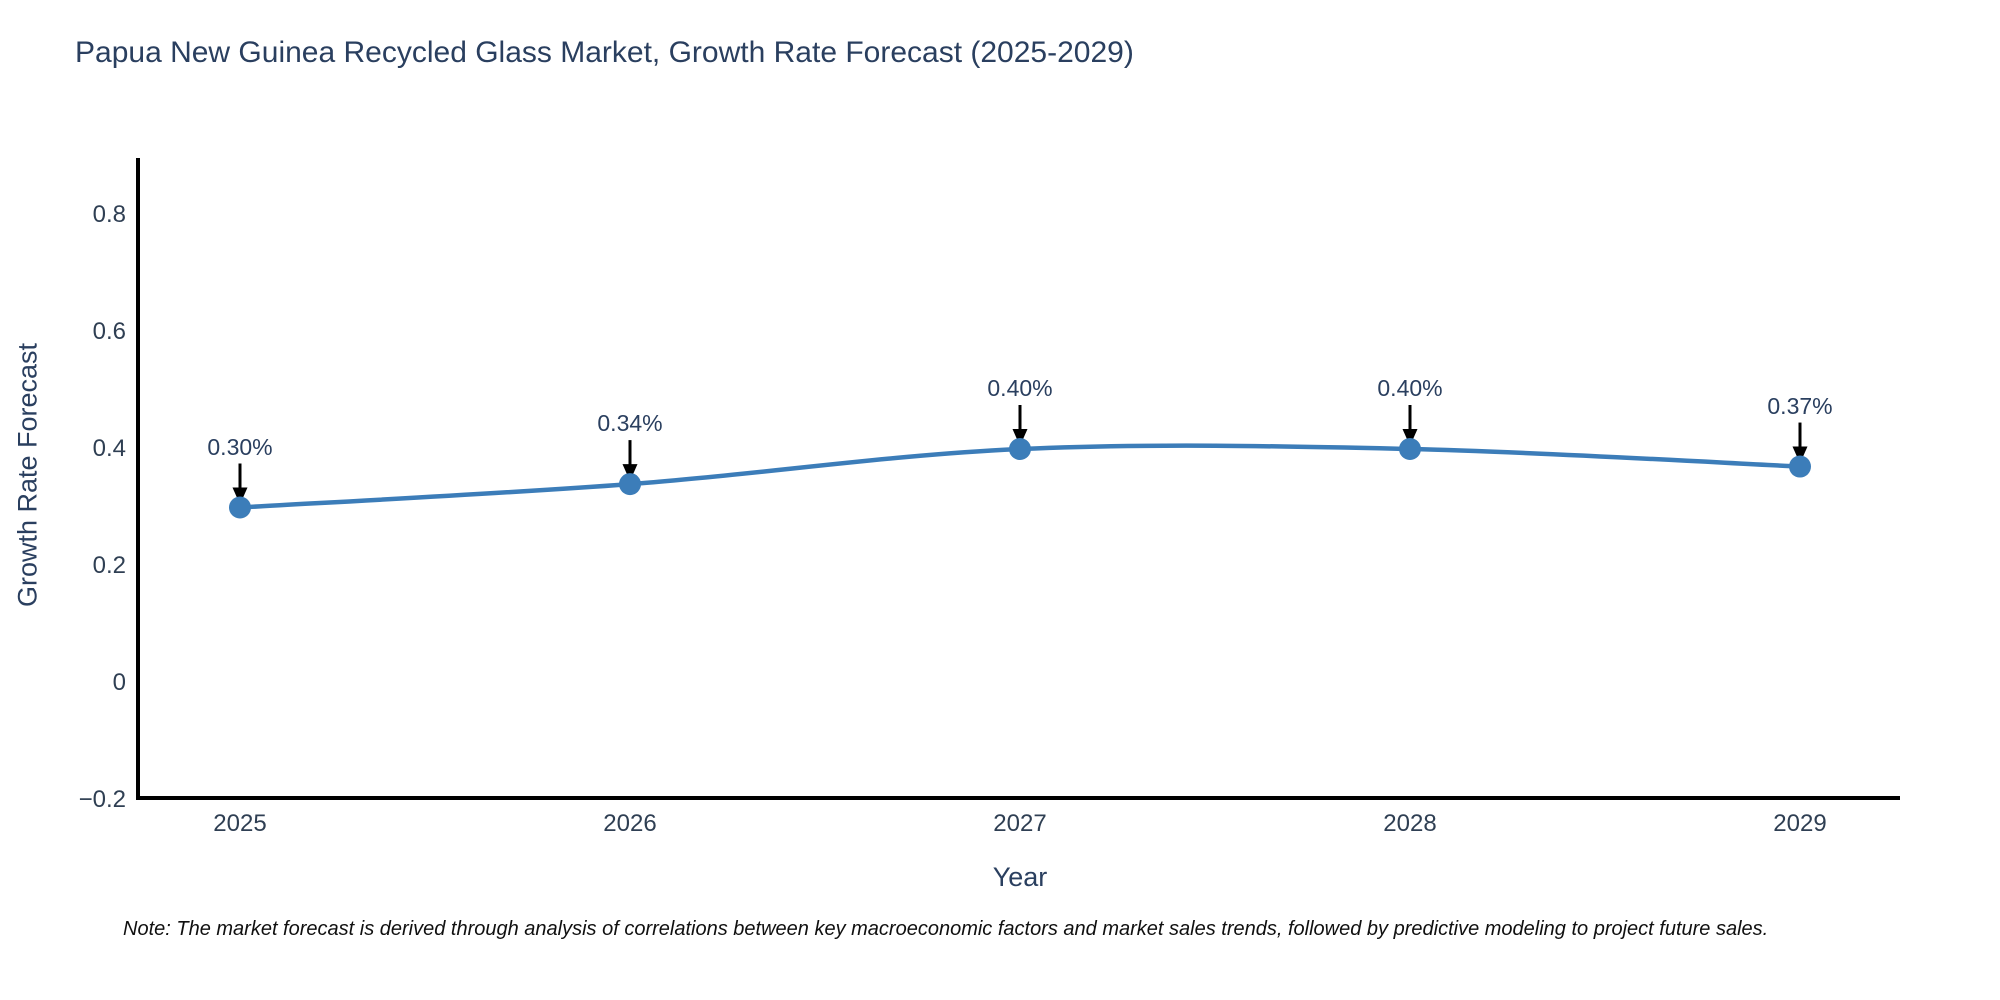 Image resolution: width=2000 pixels, height=1000 pixels. What do you see at coordinates (109, 565) in the screenshot?
I see `y-tick-label-0.2: 0.2` at bounding box center [109, 565].